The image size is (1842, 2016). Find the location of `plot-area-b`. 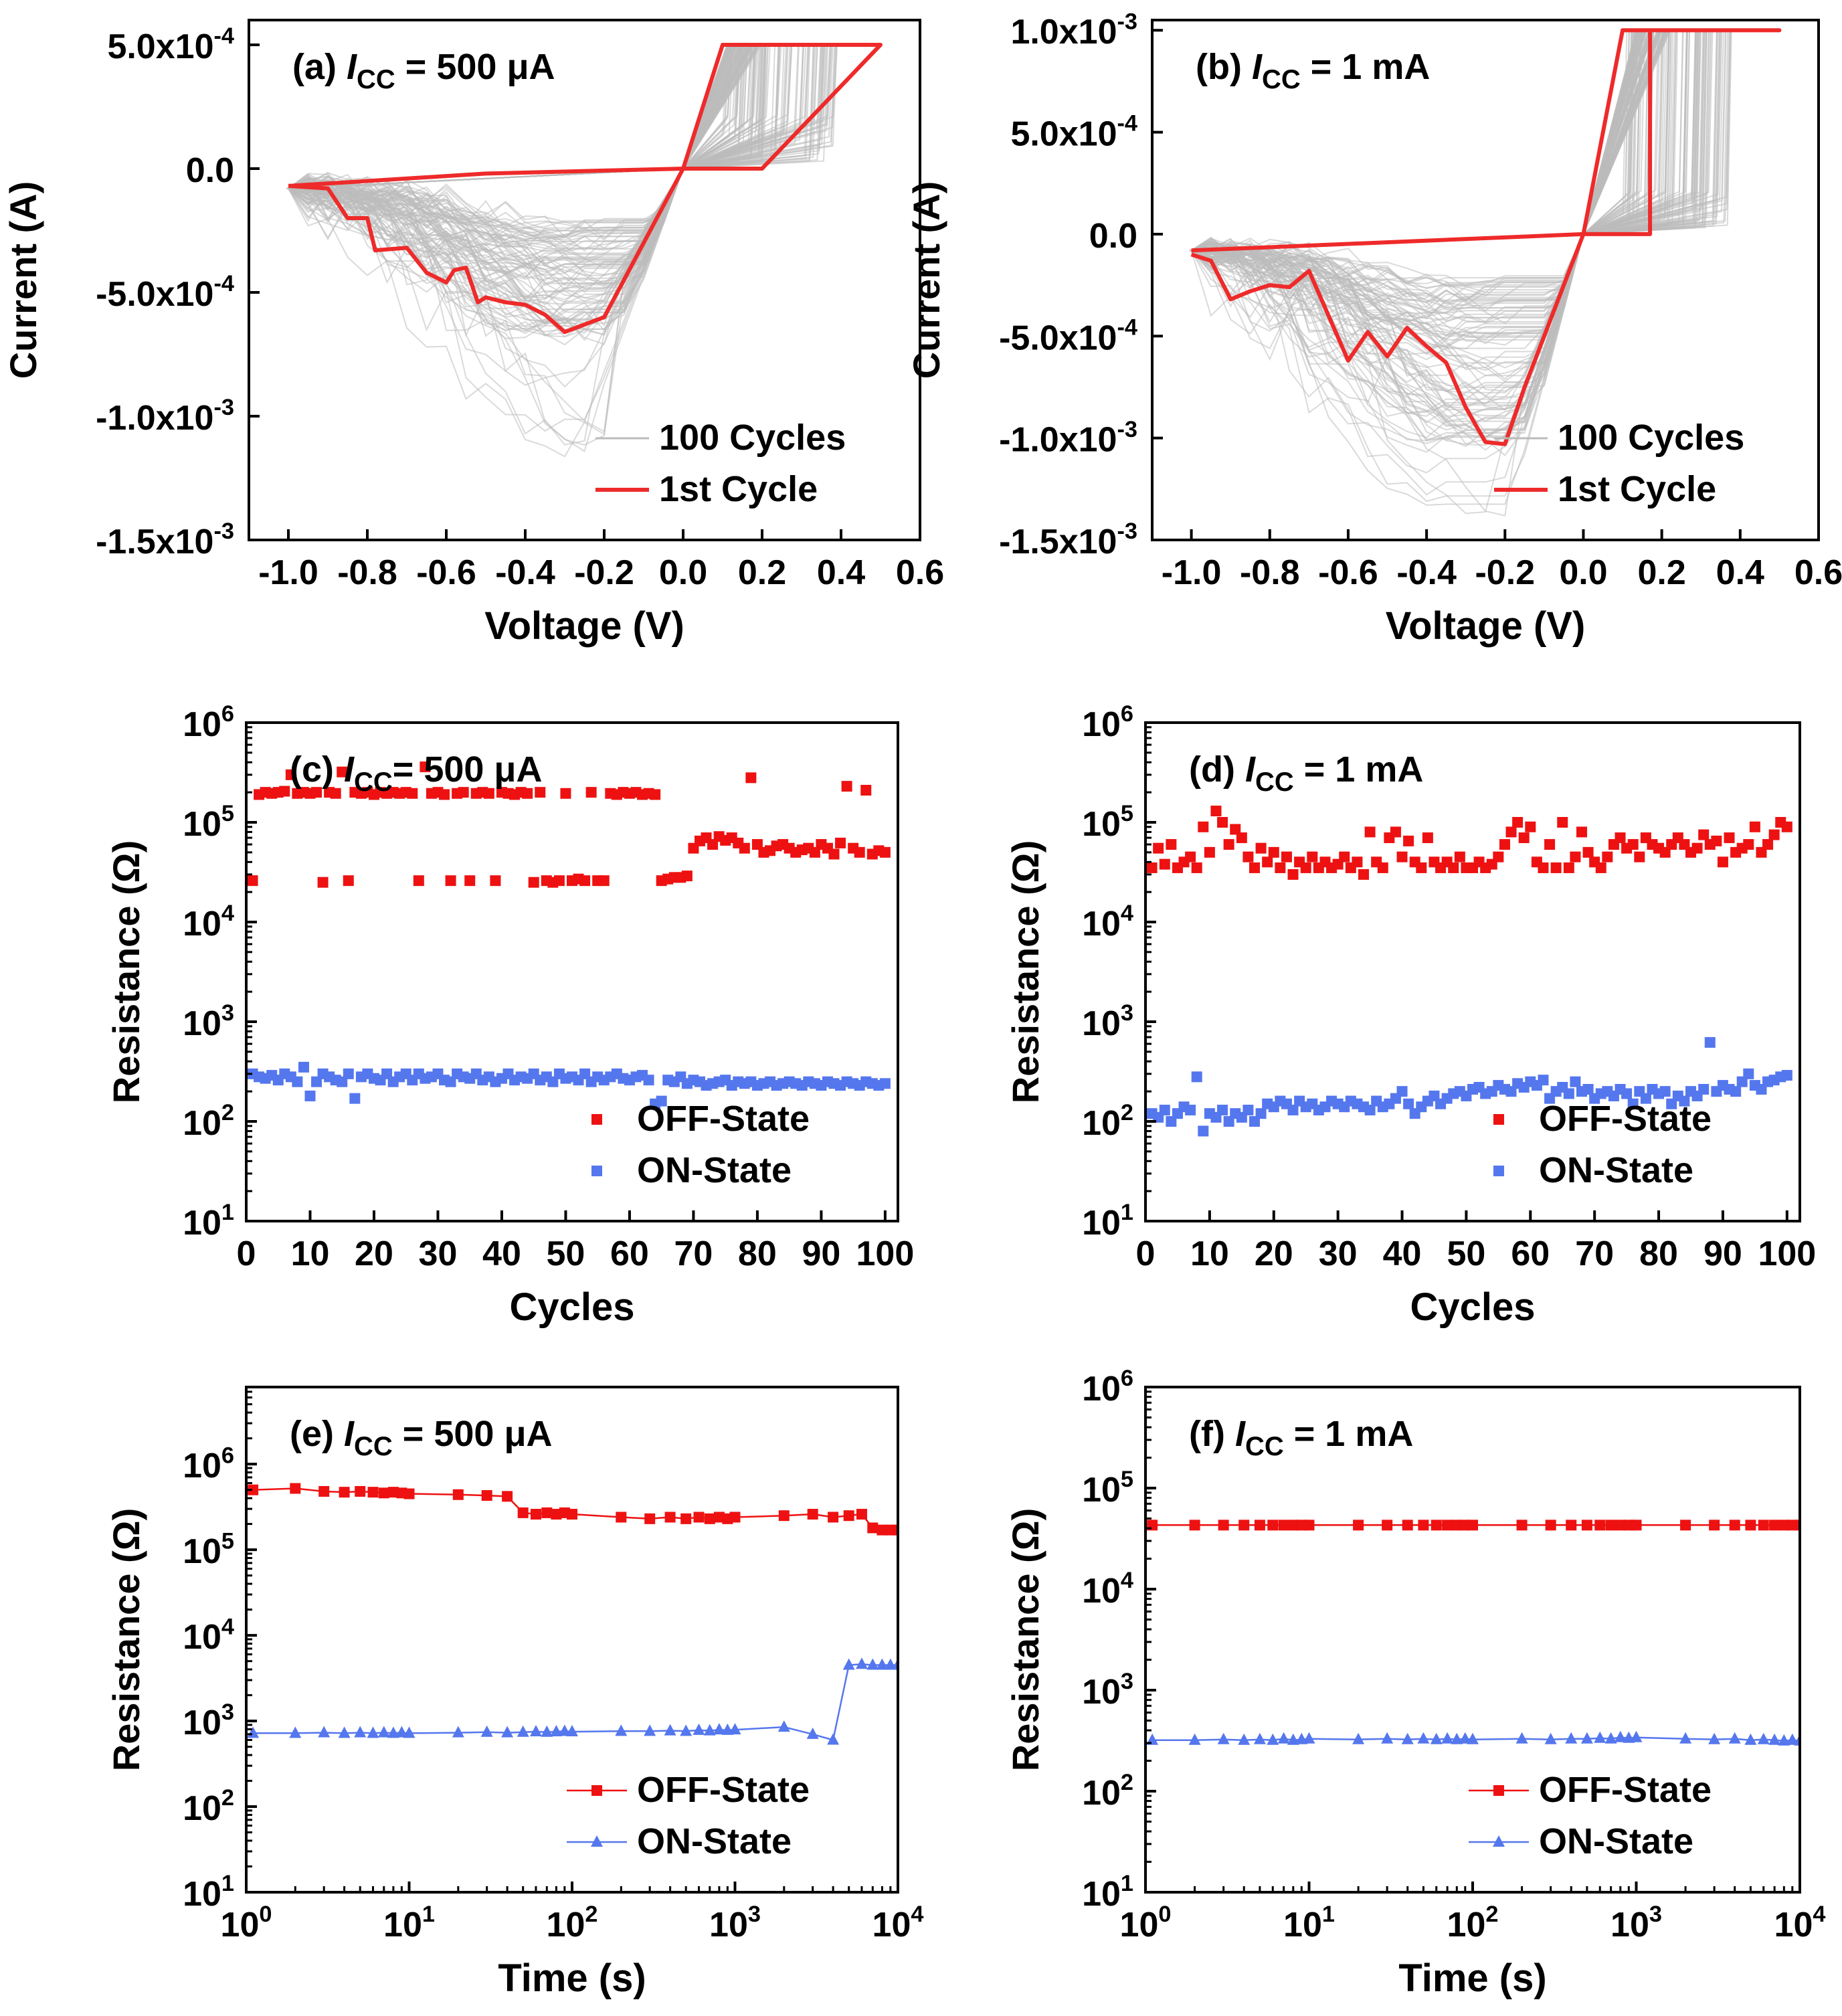

plot-area-b is located at coordinates (1485, 272).